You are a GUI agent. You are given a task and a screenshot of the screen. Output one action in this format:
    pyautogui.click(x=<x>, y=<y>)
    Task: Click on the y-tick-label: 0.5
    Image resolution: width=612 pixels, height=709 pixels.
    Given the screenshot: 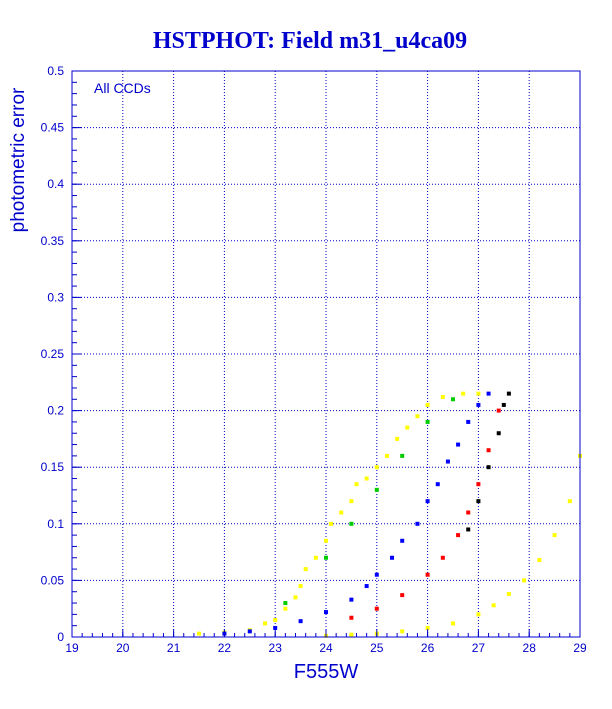 What is the action you would take?
    pyautogui.click(x=55, y=71)
    